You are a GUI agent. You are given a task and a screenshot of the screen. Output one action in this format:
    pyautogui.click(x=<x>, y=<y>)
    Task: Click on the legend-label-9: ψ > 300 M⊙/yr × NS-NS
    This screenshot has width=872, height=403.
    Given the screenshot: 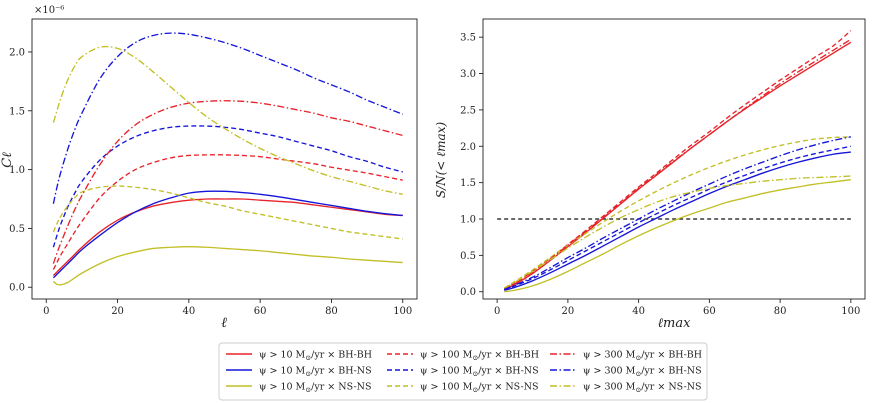 What is the action you would take?
    pyautogui.click(x=642, y=388)
    